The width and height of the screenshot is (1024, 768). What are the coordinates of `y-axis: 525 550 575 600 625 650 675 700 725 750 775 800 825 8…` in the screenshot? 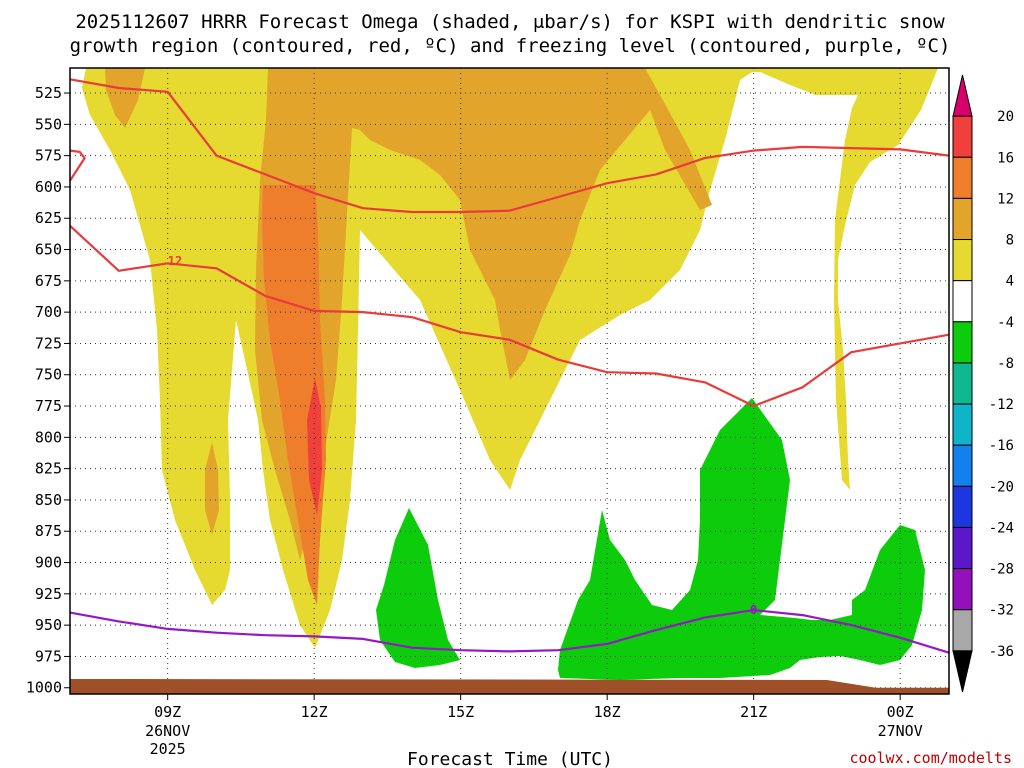 It's located at (48, 390).